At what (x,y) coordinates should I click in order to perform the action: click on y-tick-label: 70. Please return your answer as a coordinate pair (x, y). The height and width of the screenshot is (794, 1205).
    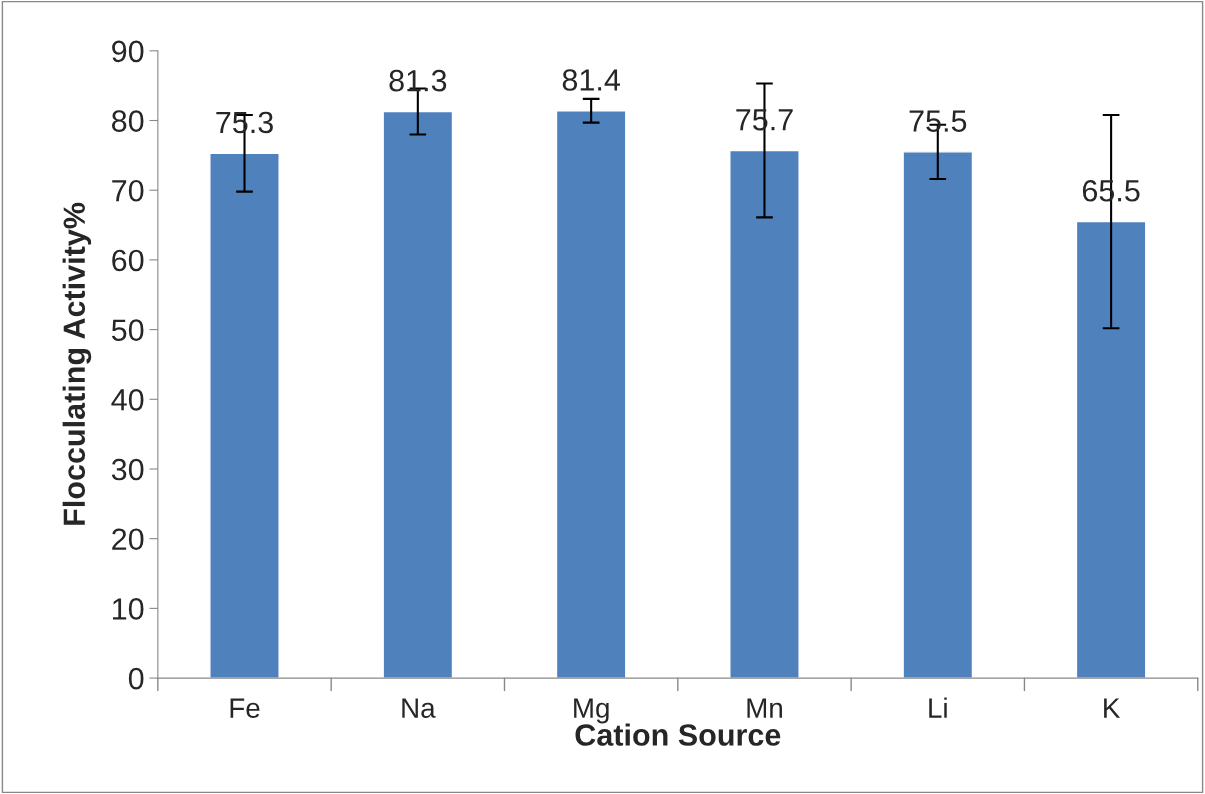
    Looking at the image, I should click on (128, 190).